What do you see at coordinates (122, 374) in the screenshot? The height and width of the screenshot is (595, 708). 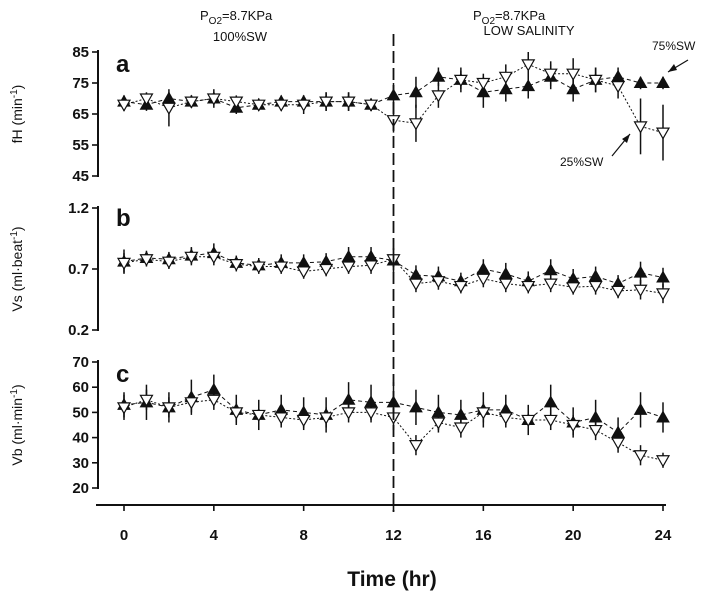 I see `panel-letter: c` at bounding box center [122, 374].